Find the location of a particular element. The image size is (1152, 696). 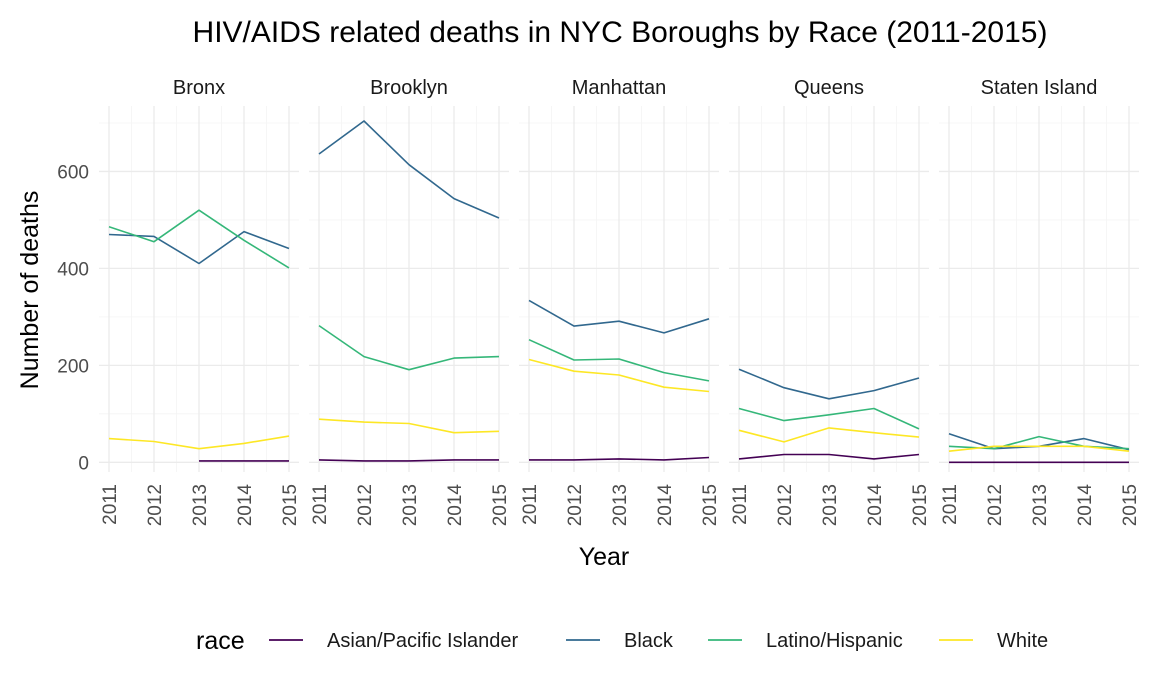

y-tick-label: 200 is located at coordinates (73, 366).